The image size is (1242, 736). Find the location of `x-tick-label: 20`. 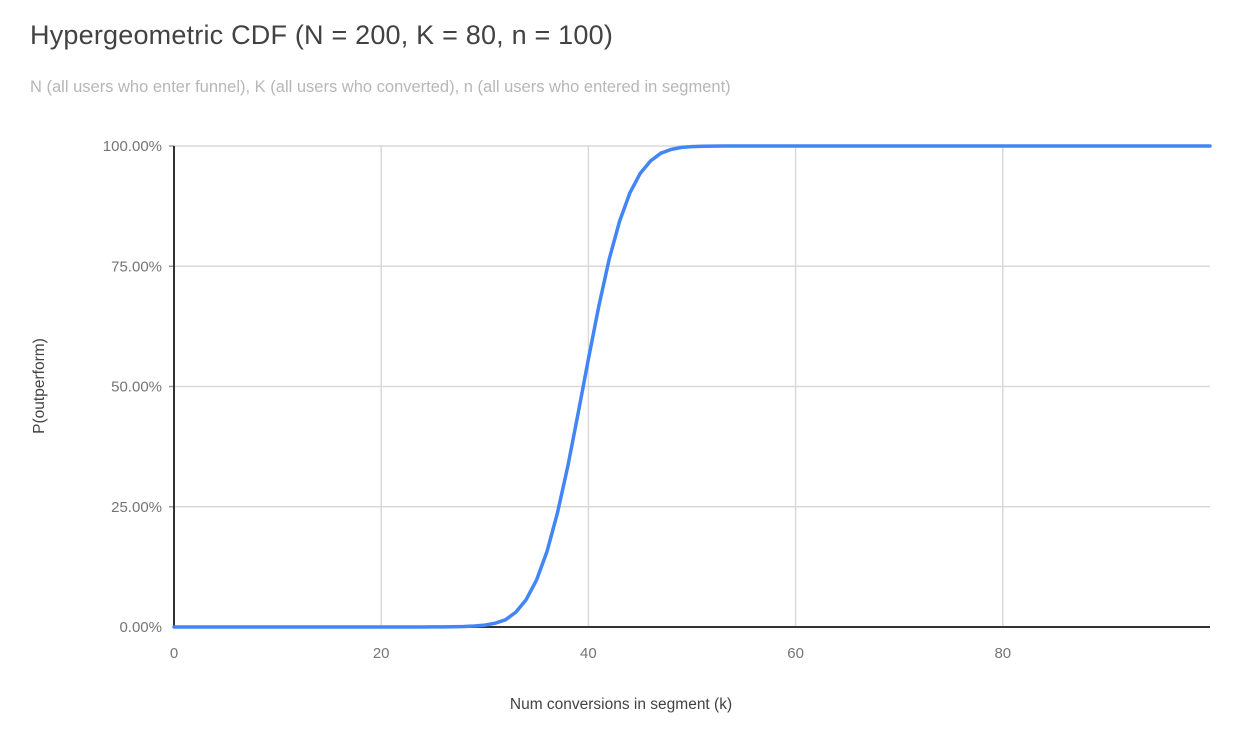

x-tick-label: 20 is located at coordinates (381, 653).